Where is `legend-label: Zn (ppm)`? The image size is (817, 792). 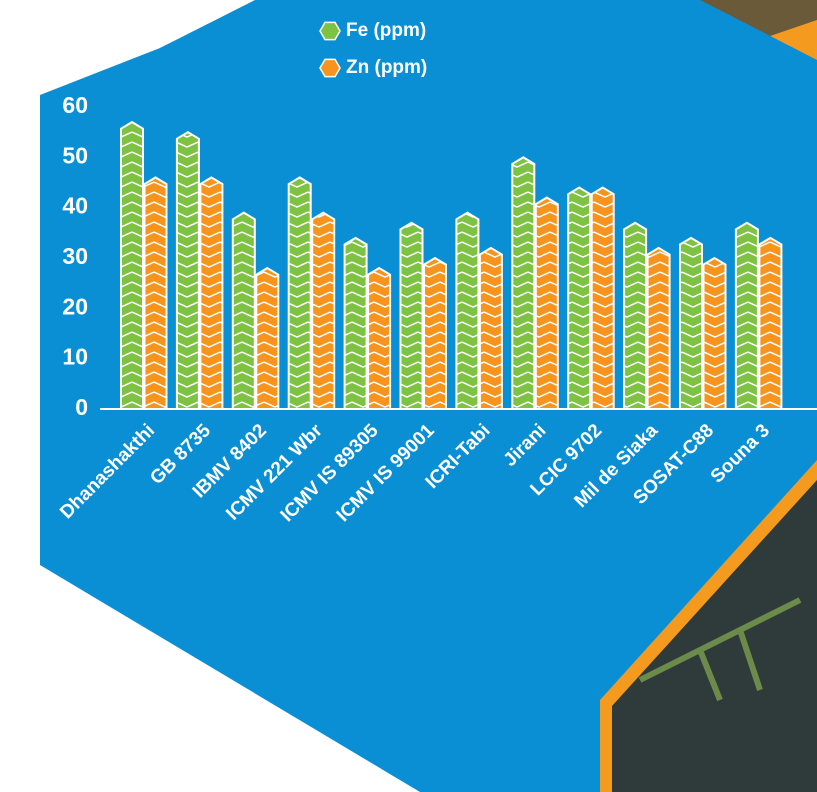
legend-label: Zn (ppm) is located at coordinates (386, 67).